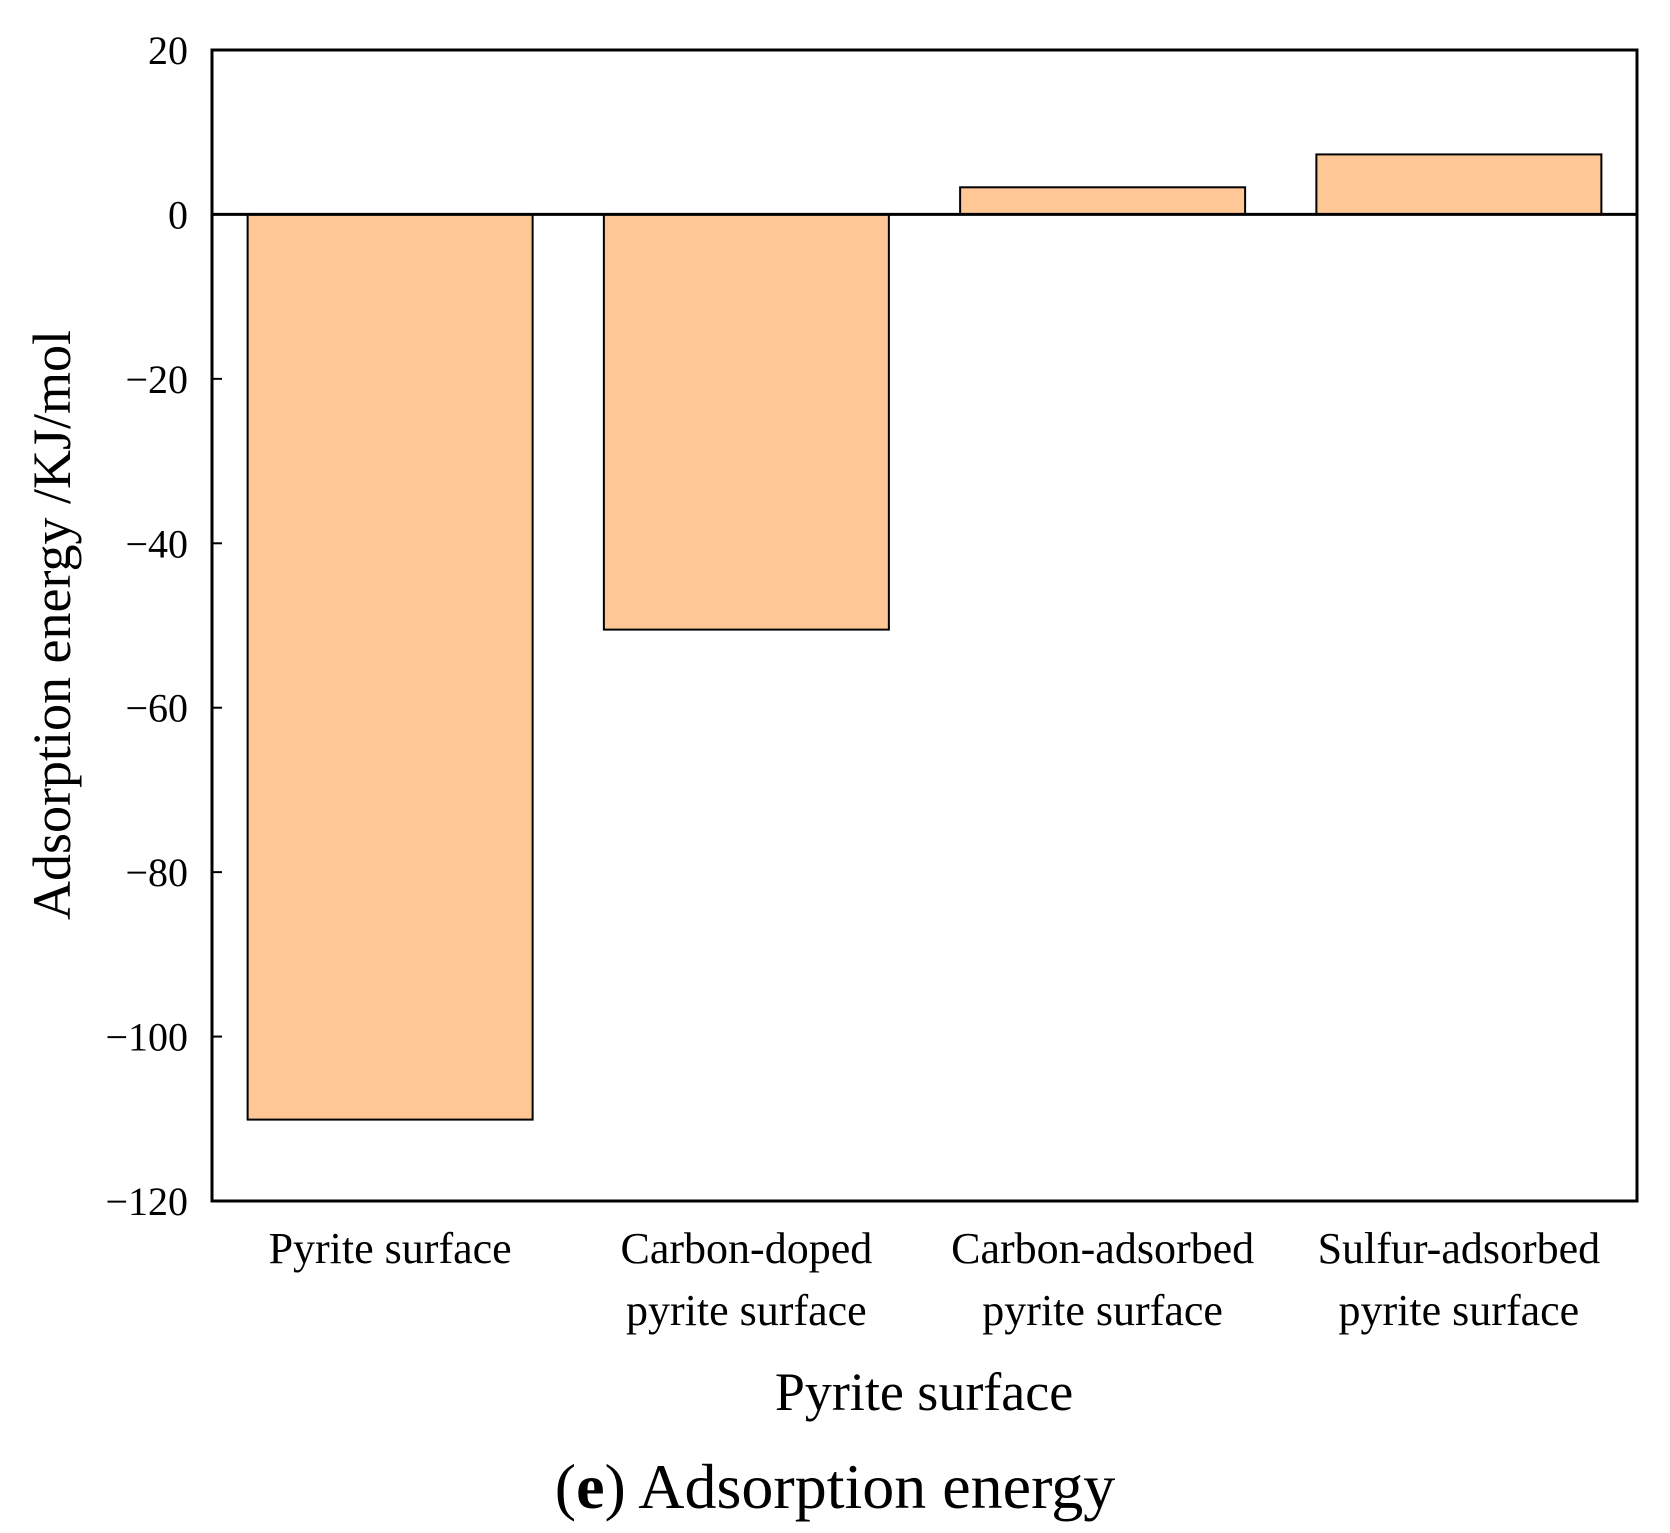 This screenshot has width=1670, height=1533. What do you see at coordinates (156, 708) in the screenshot?
I see `y-tick-label: −60` at bounding box center [156, 708].